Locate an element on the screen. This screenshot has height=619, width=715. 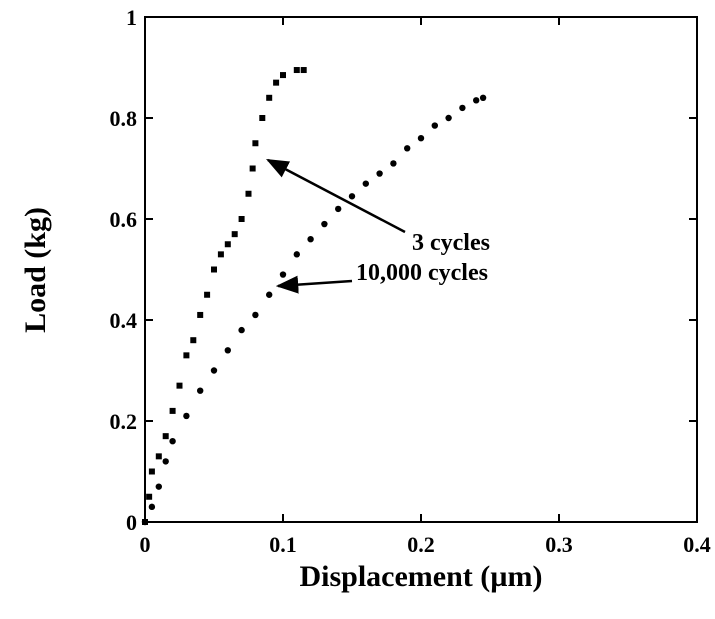
y-tick-label: 0.2 is located at coordinates (124, 421).